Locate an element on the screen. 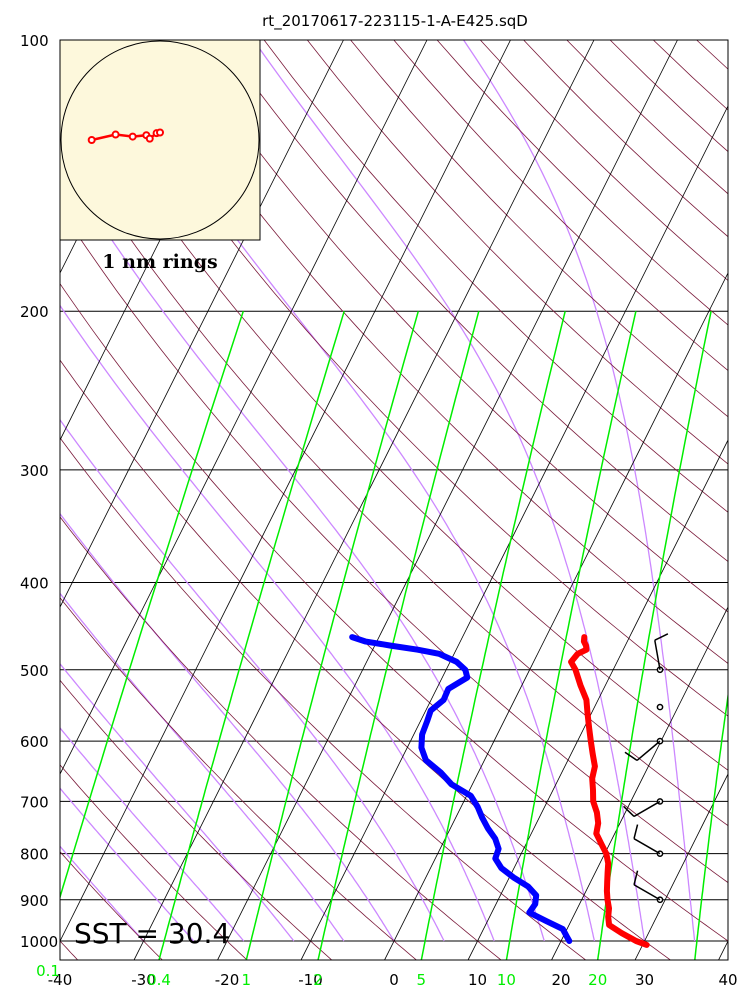 This screenshot has width=750, height=1000. temperature-axis-labels: -40 -30 -20 -10 0 10 20 30 40 is located at coordinates (393, 980).